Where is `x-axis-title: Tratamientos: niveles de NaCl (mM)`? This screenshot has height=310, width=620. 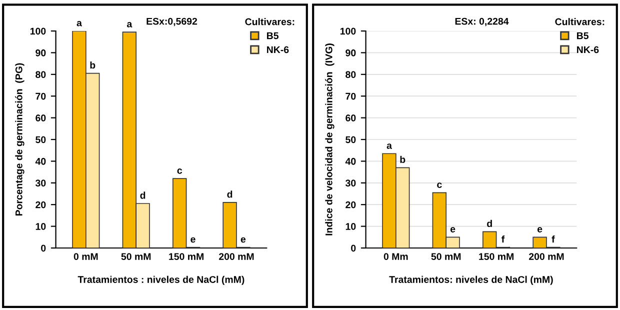
x-axis-title: Tratamientos: niveles de NaCl (mM) is located at coordinates (471, 280).